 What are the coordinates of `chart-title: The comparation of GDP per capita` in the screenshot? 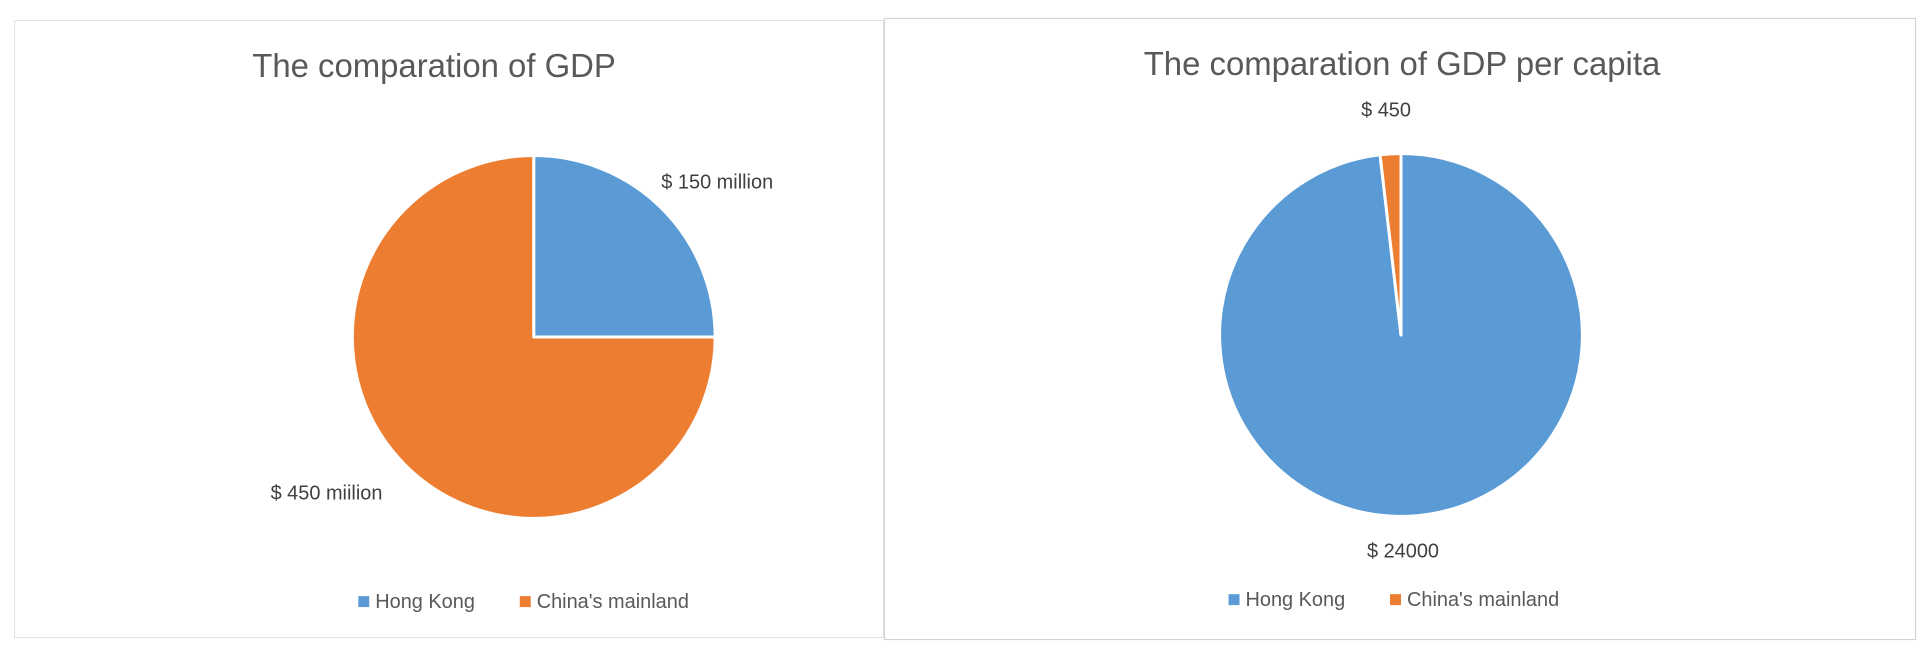 It's located at (1402, 63).